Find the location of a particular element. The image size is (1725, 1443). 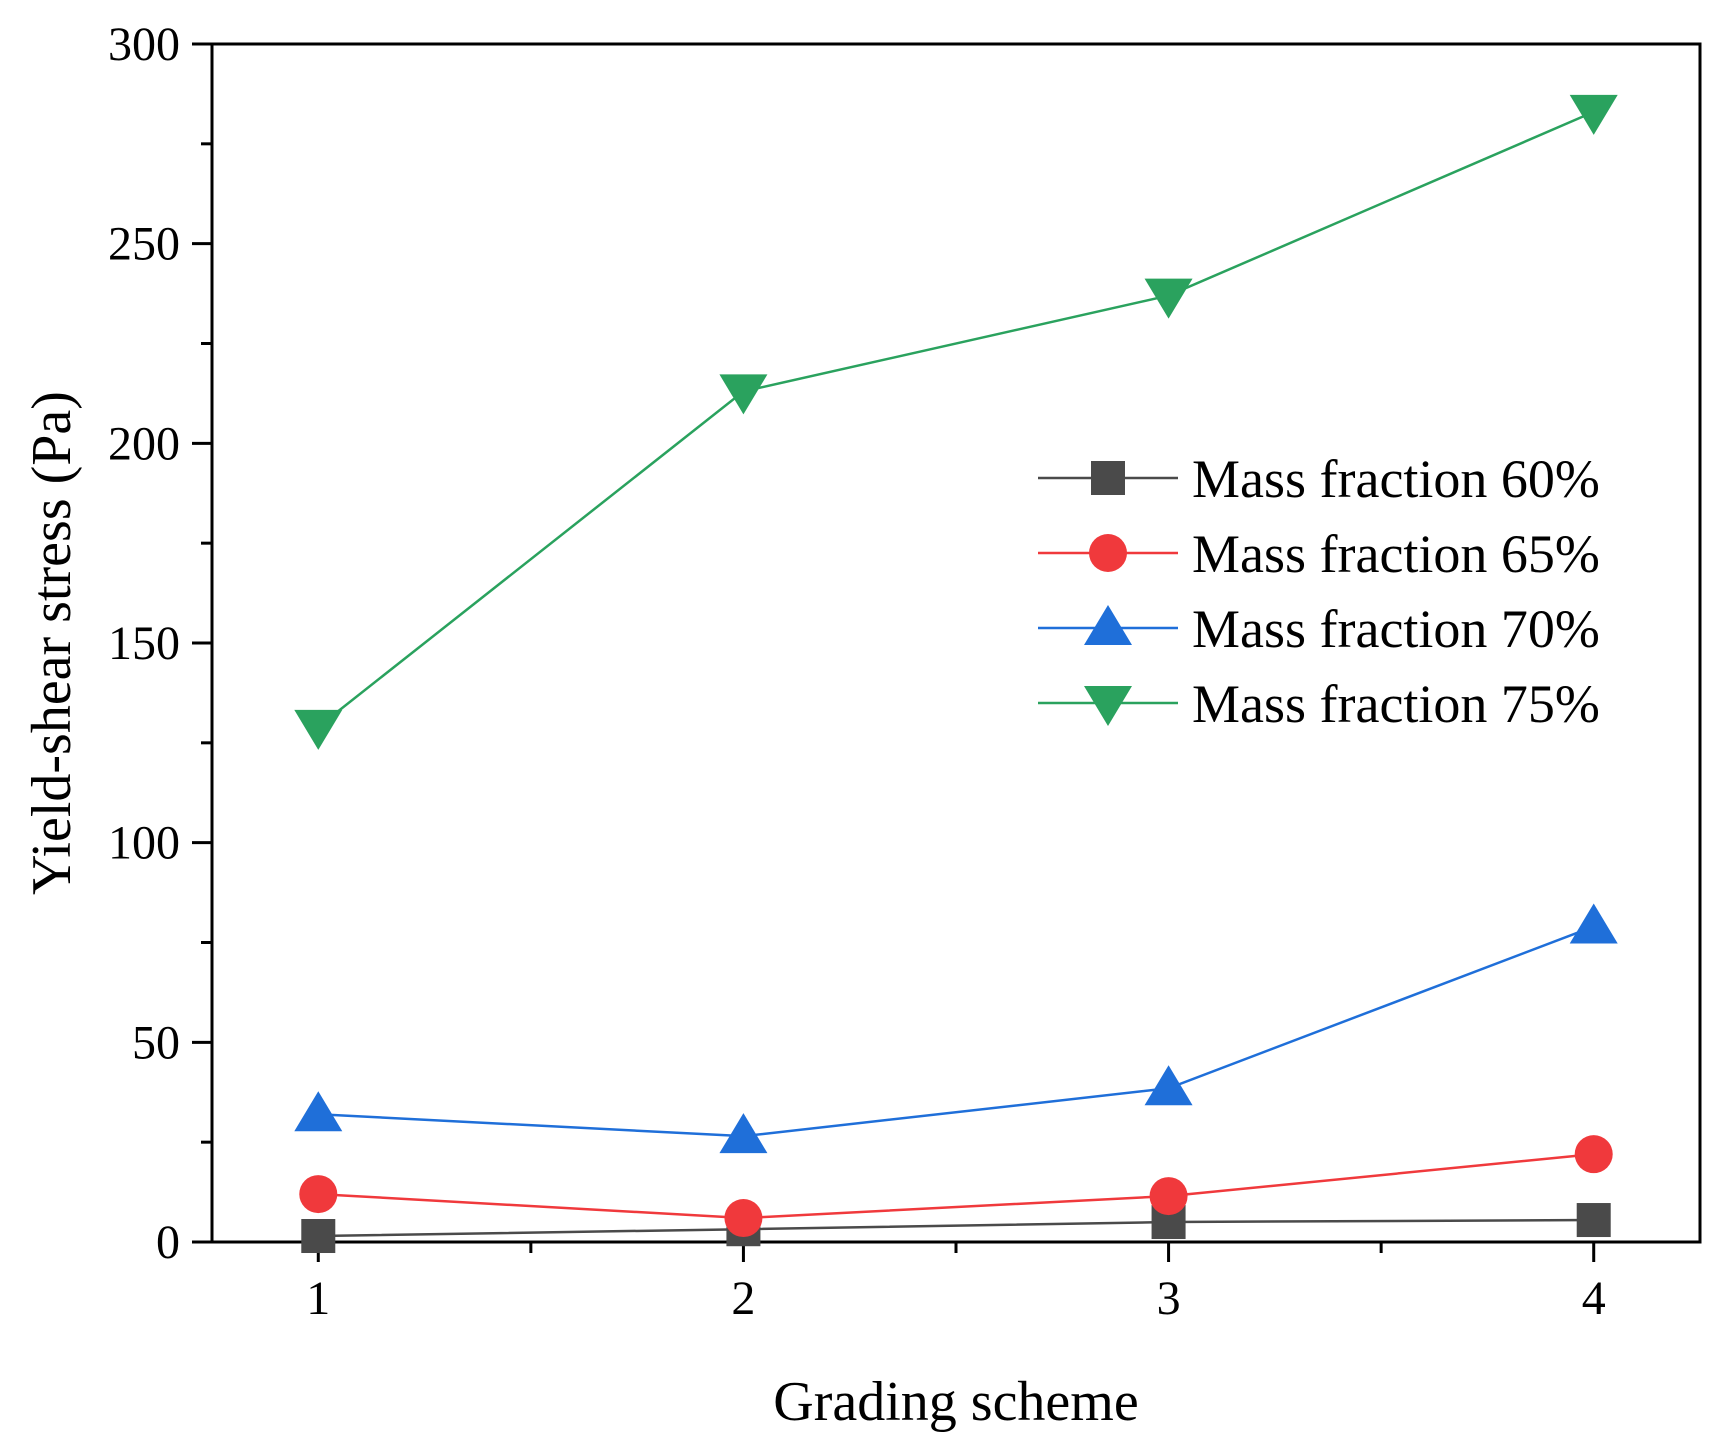

y-tick-label: 150 is located at coordinates (144, 643).